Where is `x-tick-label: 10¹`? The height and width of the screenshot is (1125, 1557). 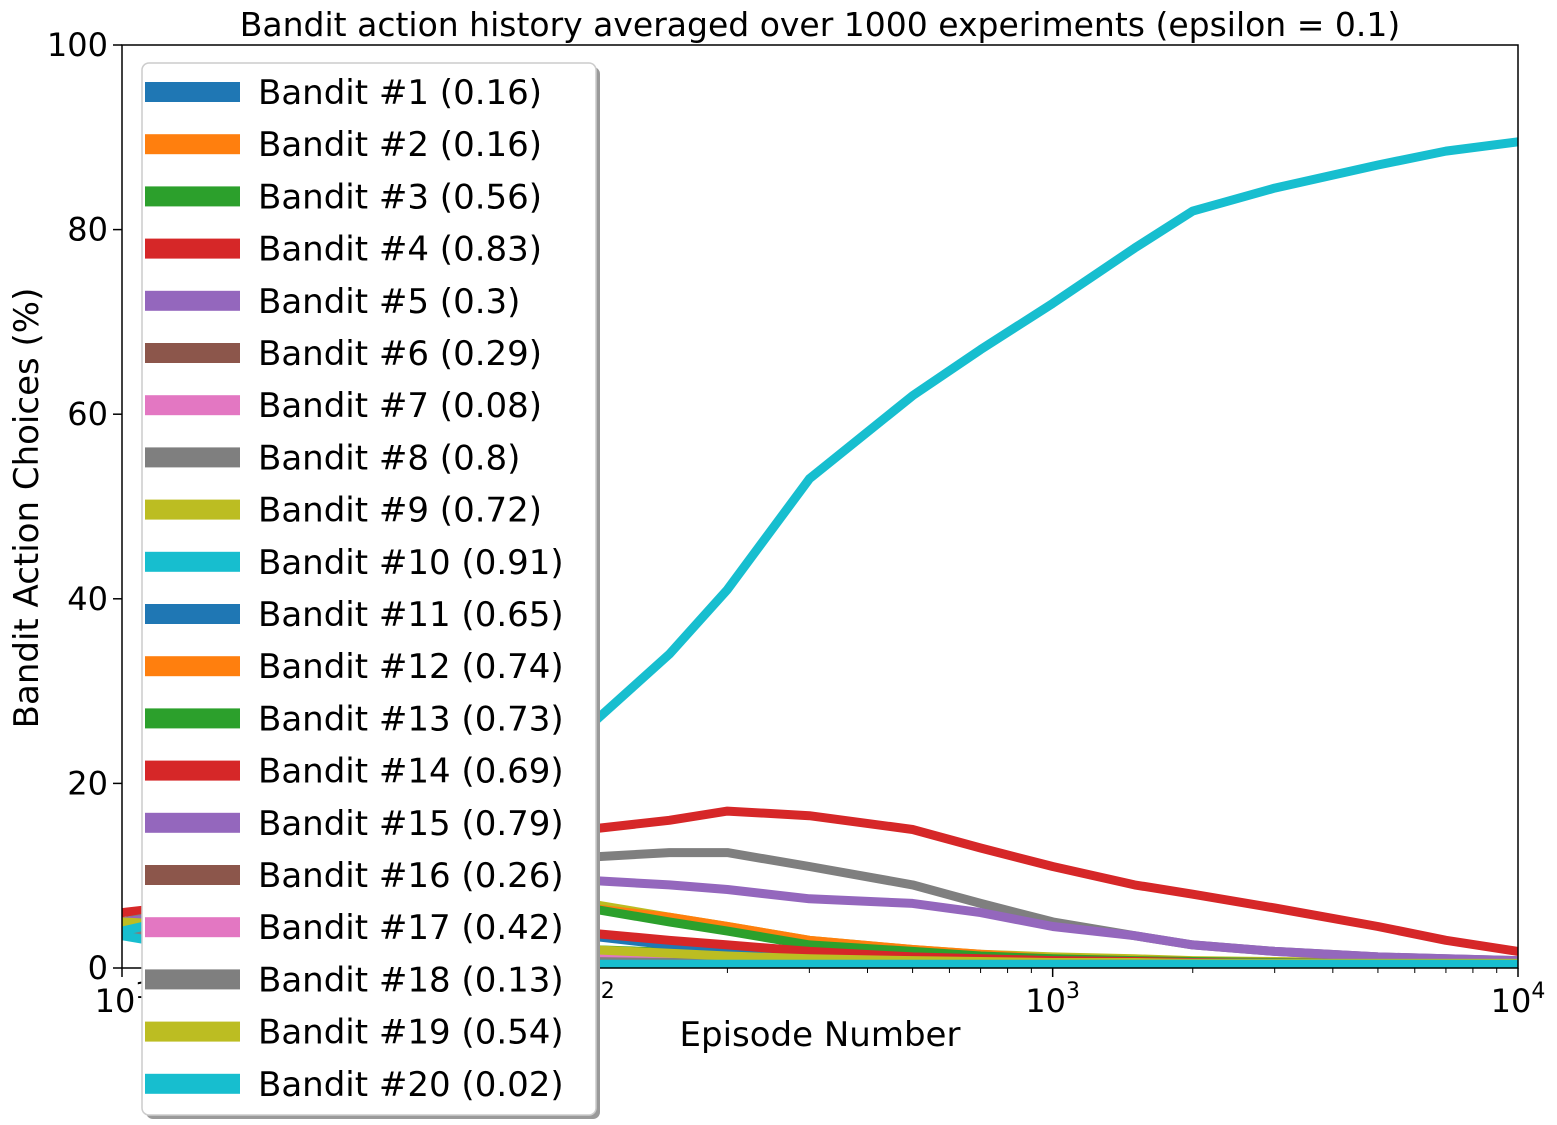 x-tick-label: 10¹ is located at coordinates (122, 999).